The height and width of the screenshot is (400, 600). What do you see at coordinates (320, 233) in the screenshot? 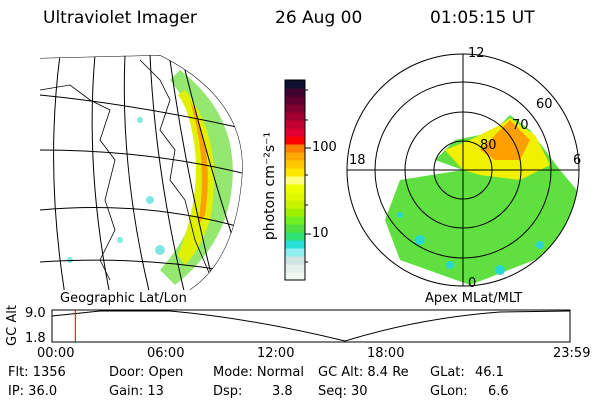
I see `colorbar-tick-10: 10` at bounding box center [320, 233].